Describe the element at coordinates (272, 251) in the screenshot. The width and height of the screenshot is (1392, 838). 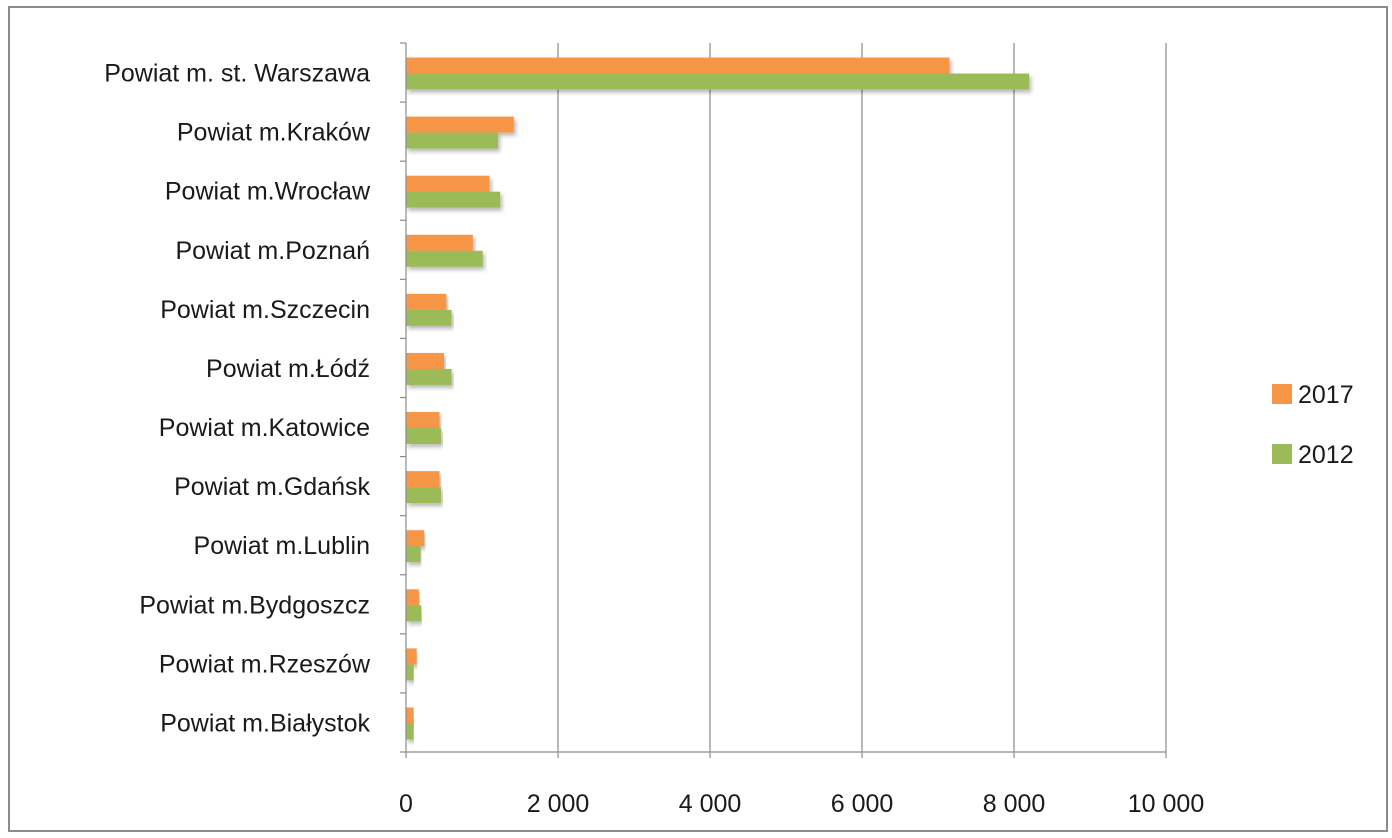
I see `category-label-3: Powiat m.Poznań` at that location.